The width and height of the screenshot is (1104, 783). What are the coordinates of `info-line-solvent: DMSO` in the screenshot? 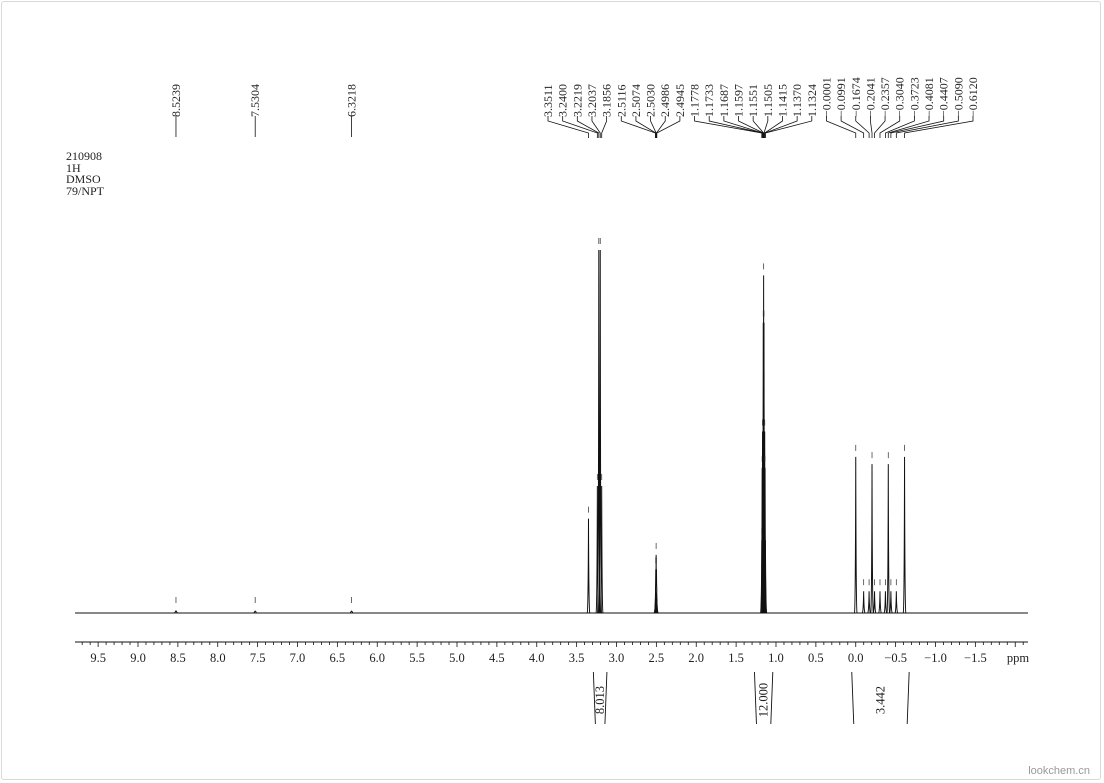 It's located at (83, 179).